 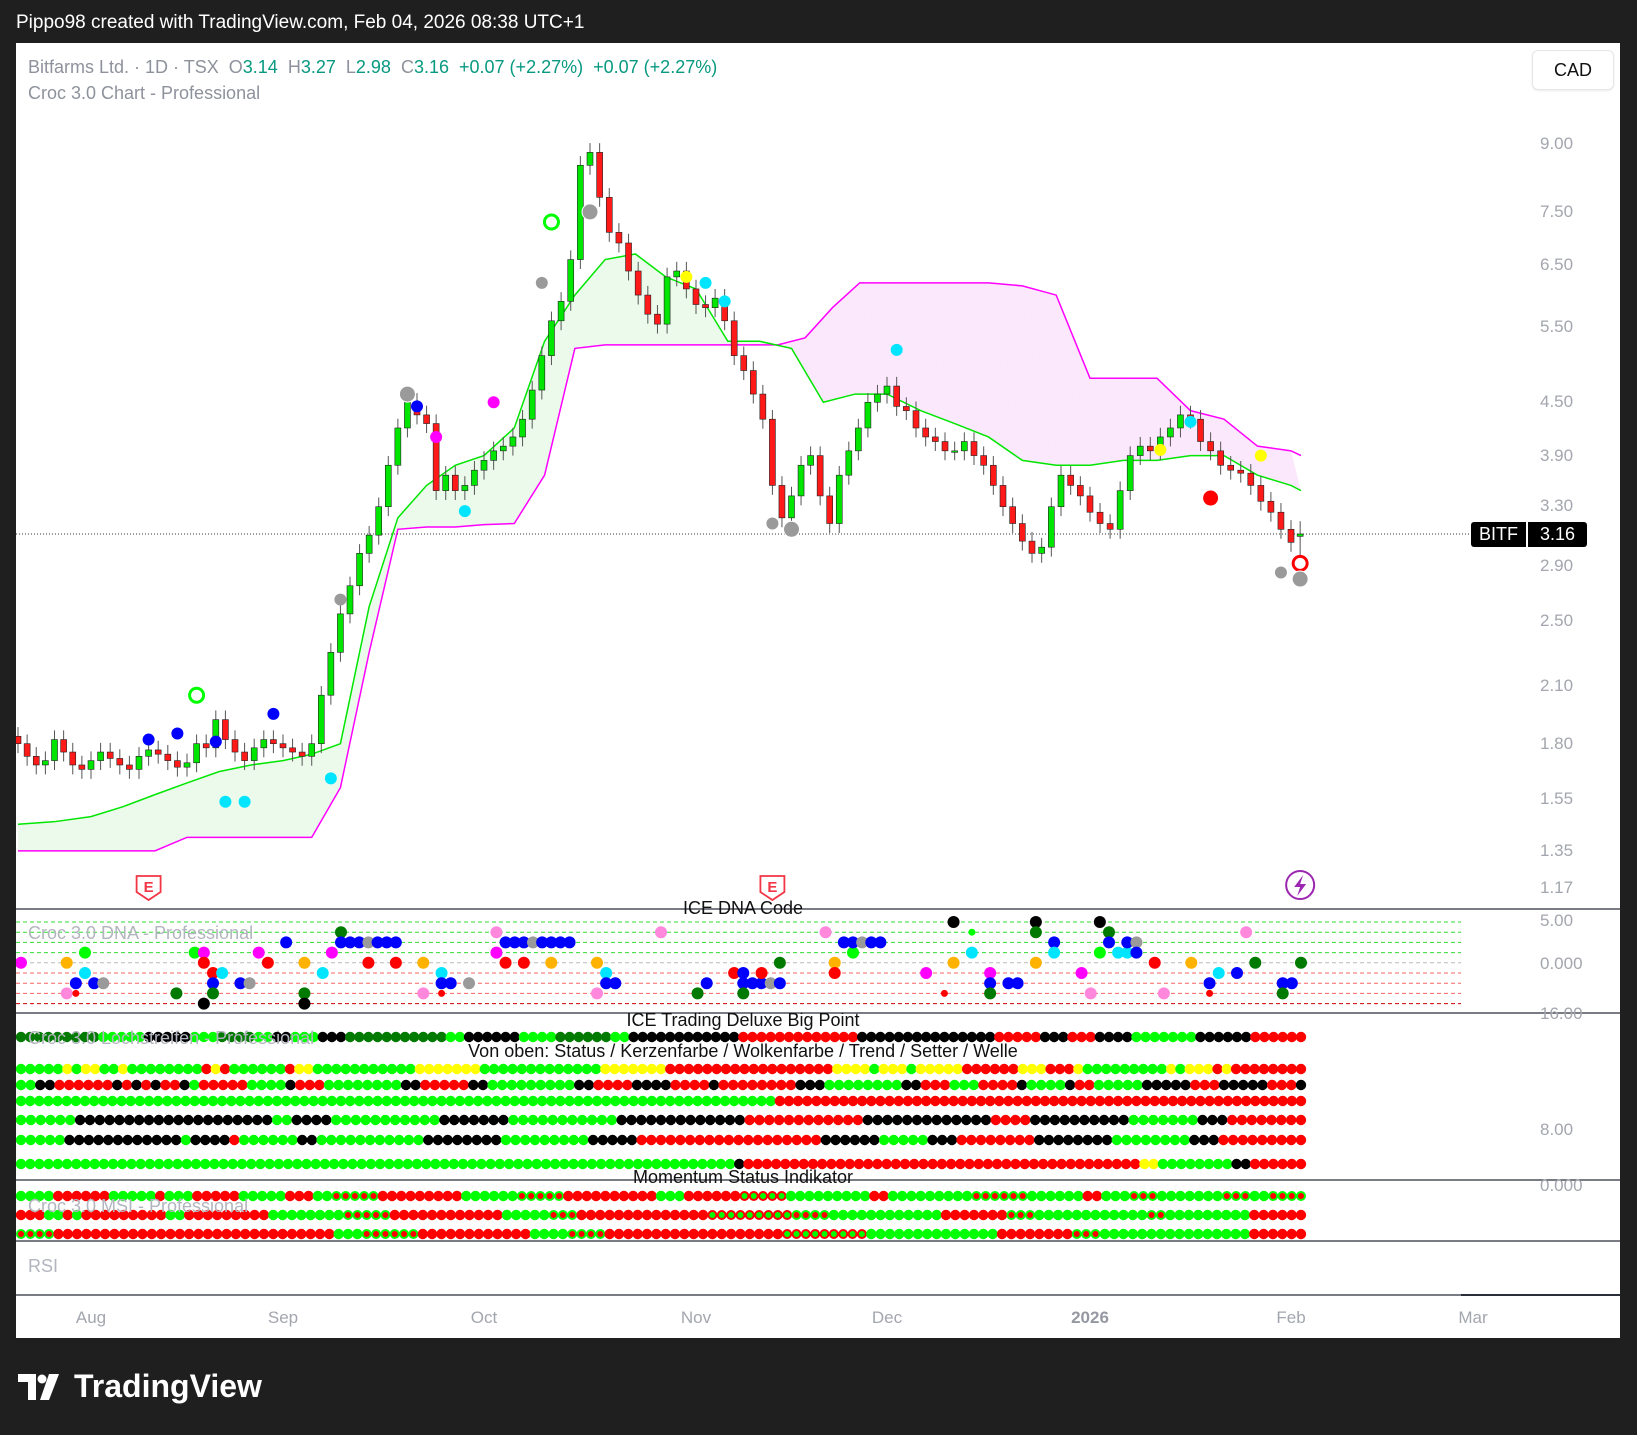 What do you see at coordinates (138, 1206) in the screenshot?
I see `msi-pane-label: Croc 3.0 MSI - Professional` at bounding box center [138, 1206].